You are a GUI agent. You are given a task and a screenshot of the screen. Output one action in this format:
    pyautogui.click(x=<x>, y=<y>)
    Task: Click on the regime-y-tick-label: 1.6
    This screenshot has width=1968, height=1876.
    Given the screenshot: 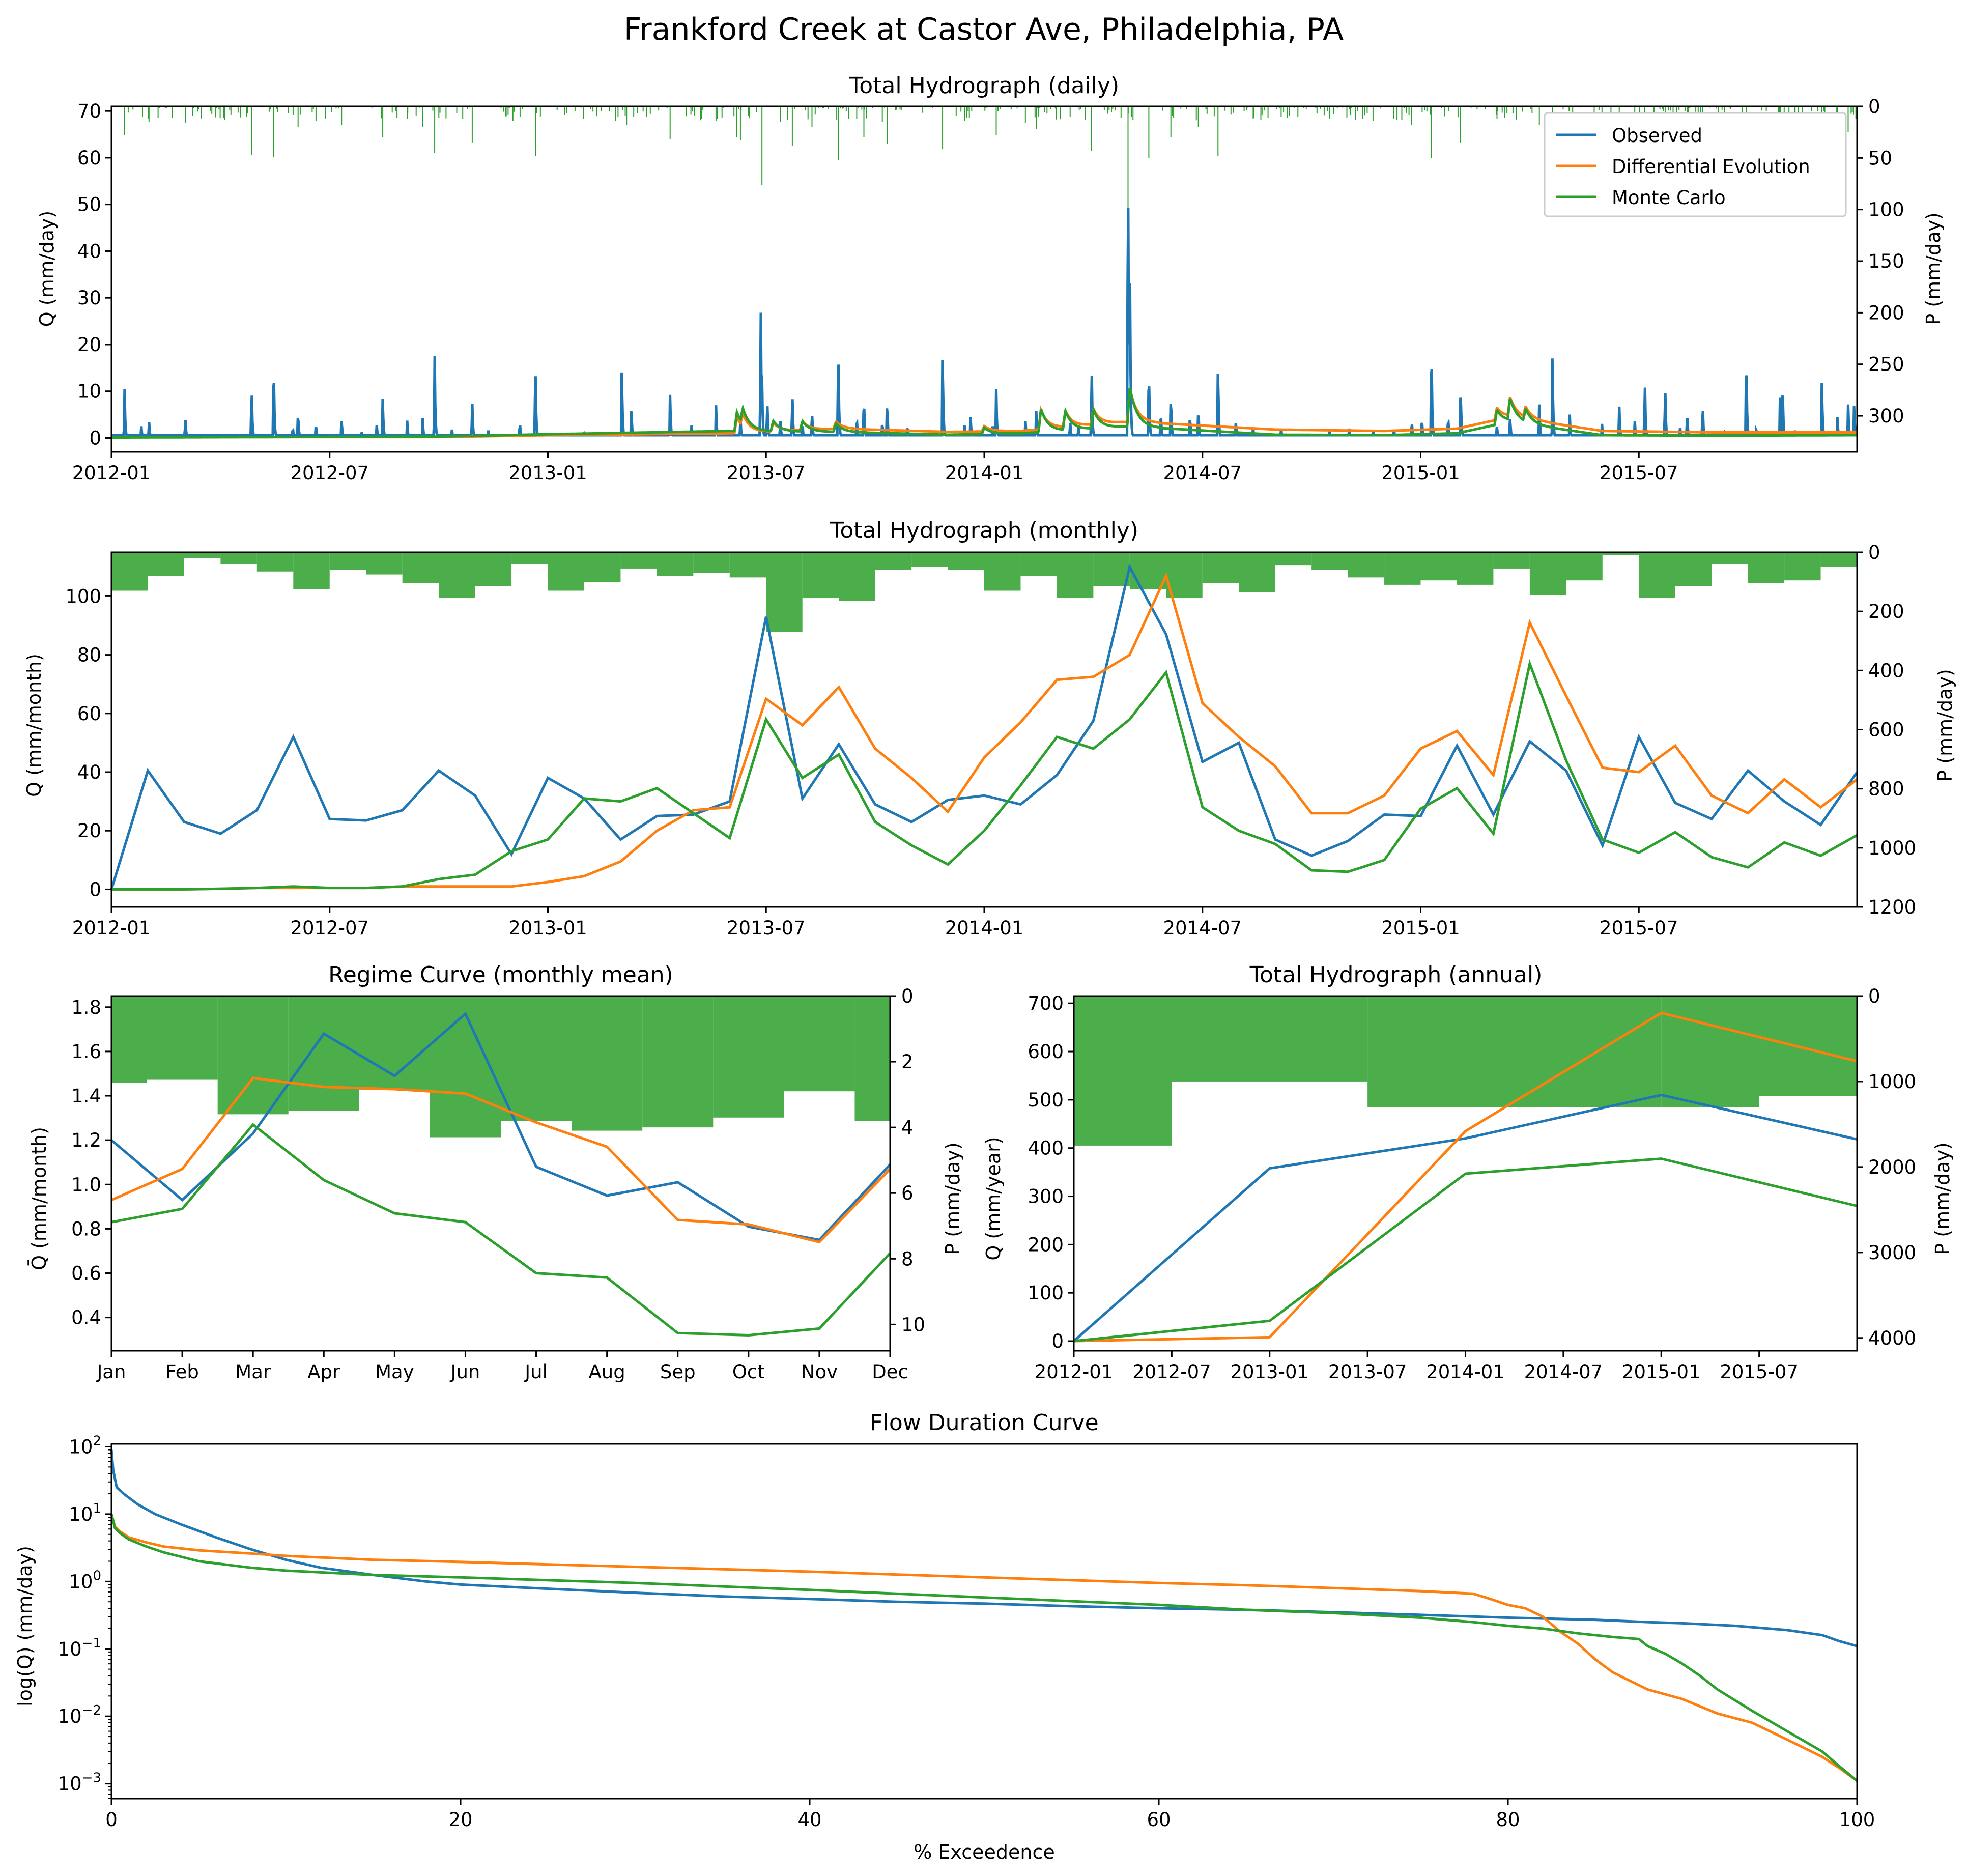 What is the action you would take?
    pyautogui.click(x=86, y=1052)
    